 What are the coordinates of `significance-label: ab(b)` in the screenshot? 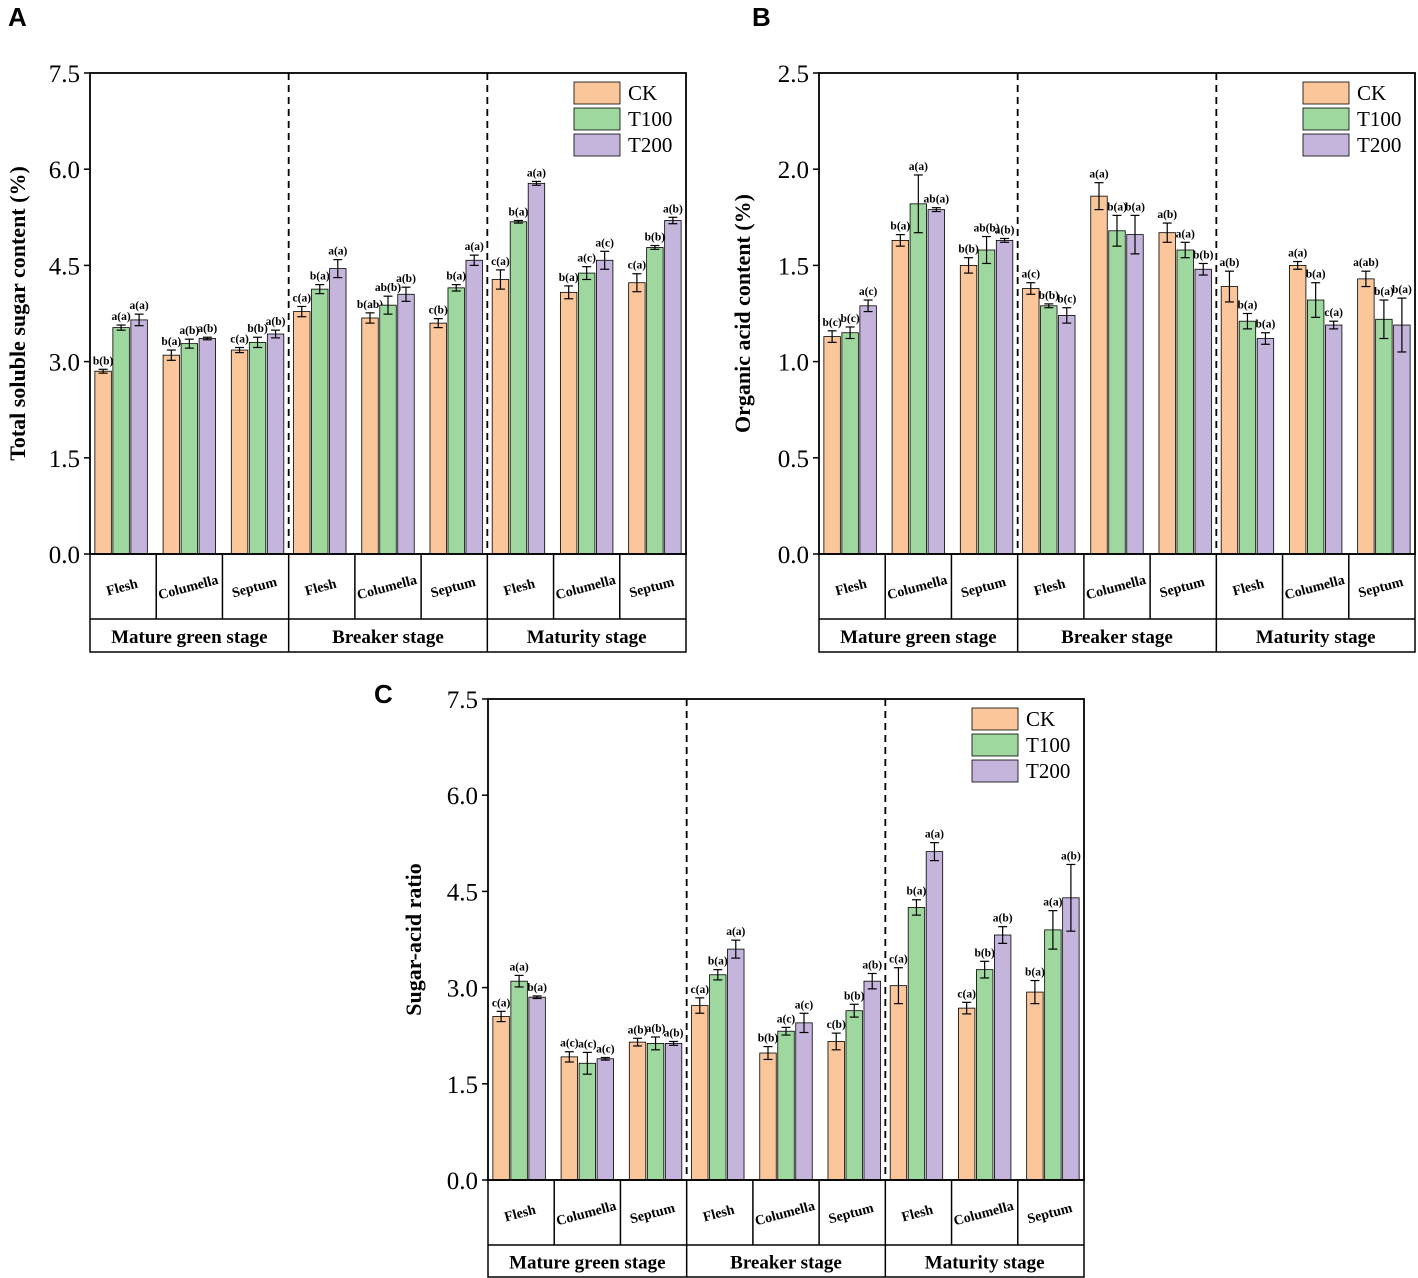 It's located at (388, 288).